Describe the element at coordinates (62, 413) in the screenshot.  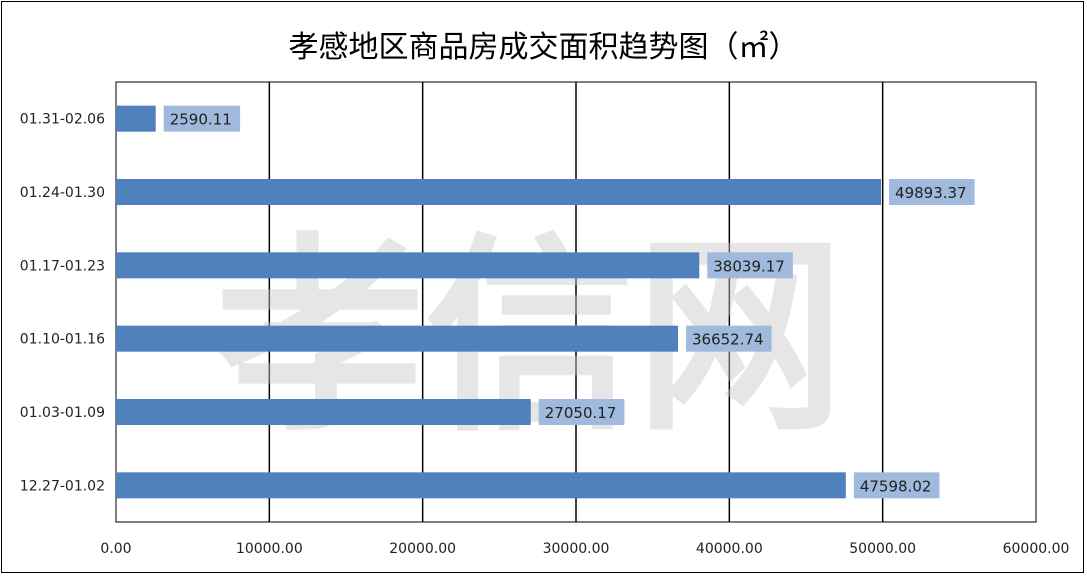
I see `y-category-label: 01.03-01.09` at that location.